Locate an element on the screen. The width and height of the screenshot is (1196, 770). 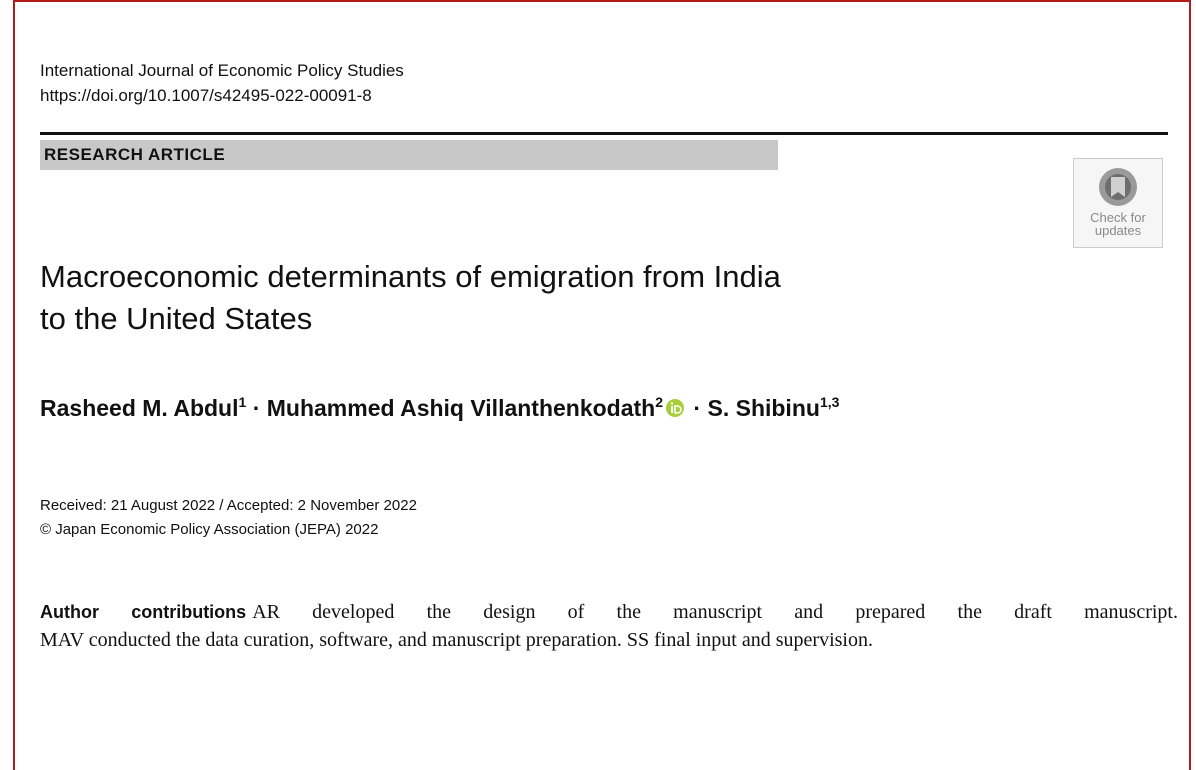
author-affiliation: 2 is located at coordinates (659, 402).